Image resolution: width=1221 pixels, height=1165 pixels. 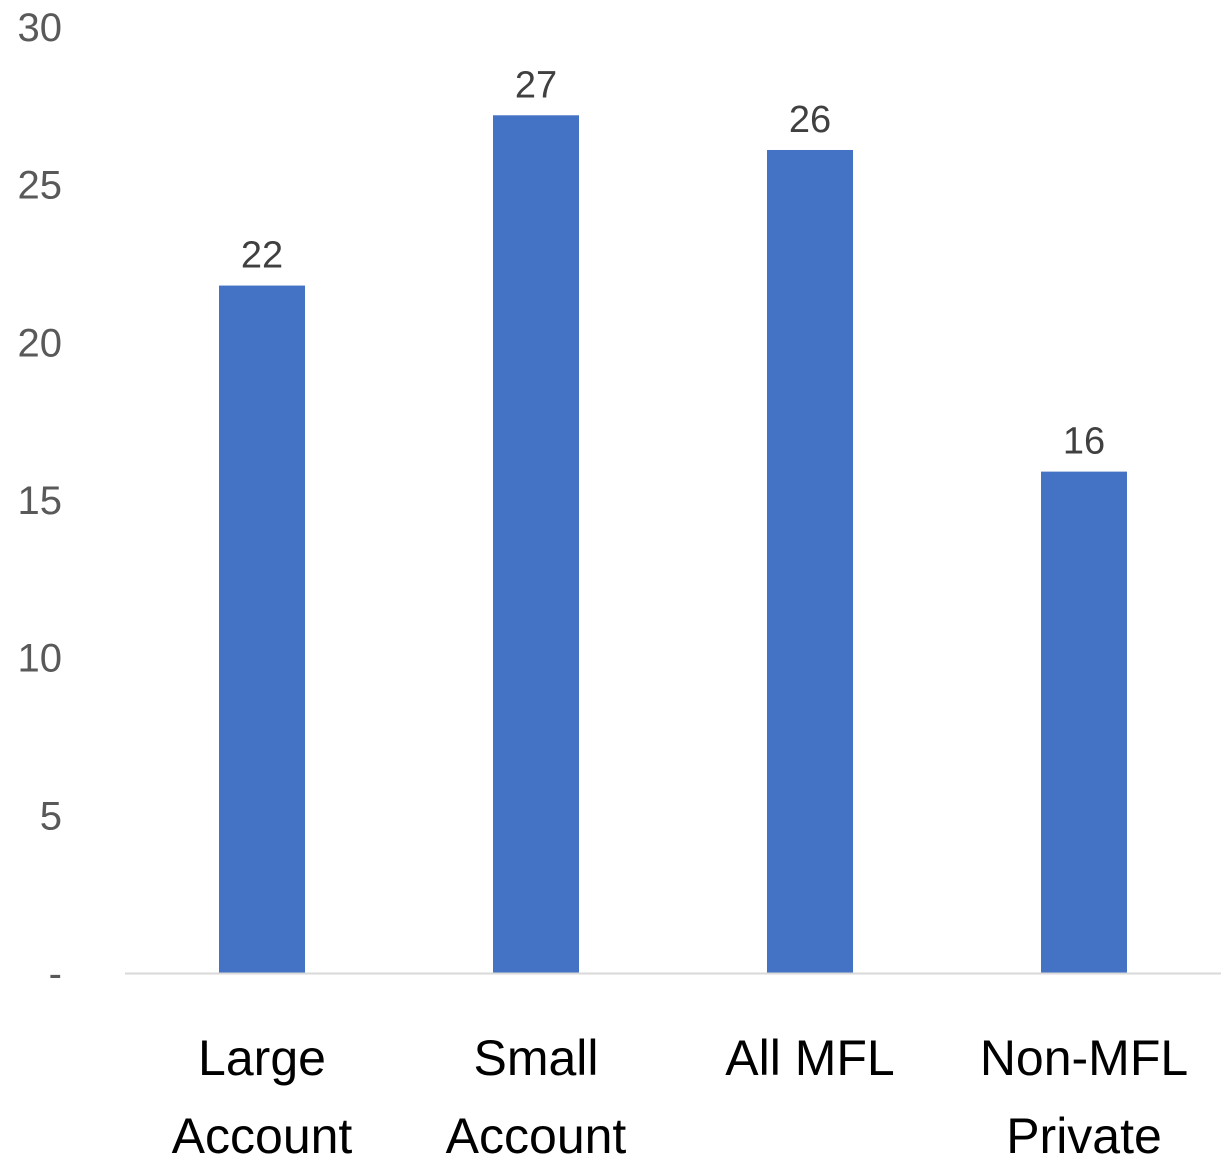 I want to click on x-tick-label: All MFL, so click(x=809, y=1058).